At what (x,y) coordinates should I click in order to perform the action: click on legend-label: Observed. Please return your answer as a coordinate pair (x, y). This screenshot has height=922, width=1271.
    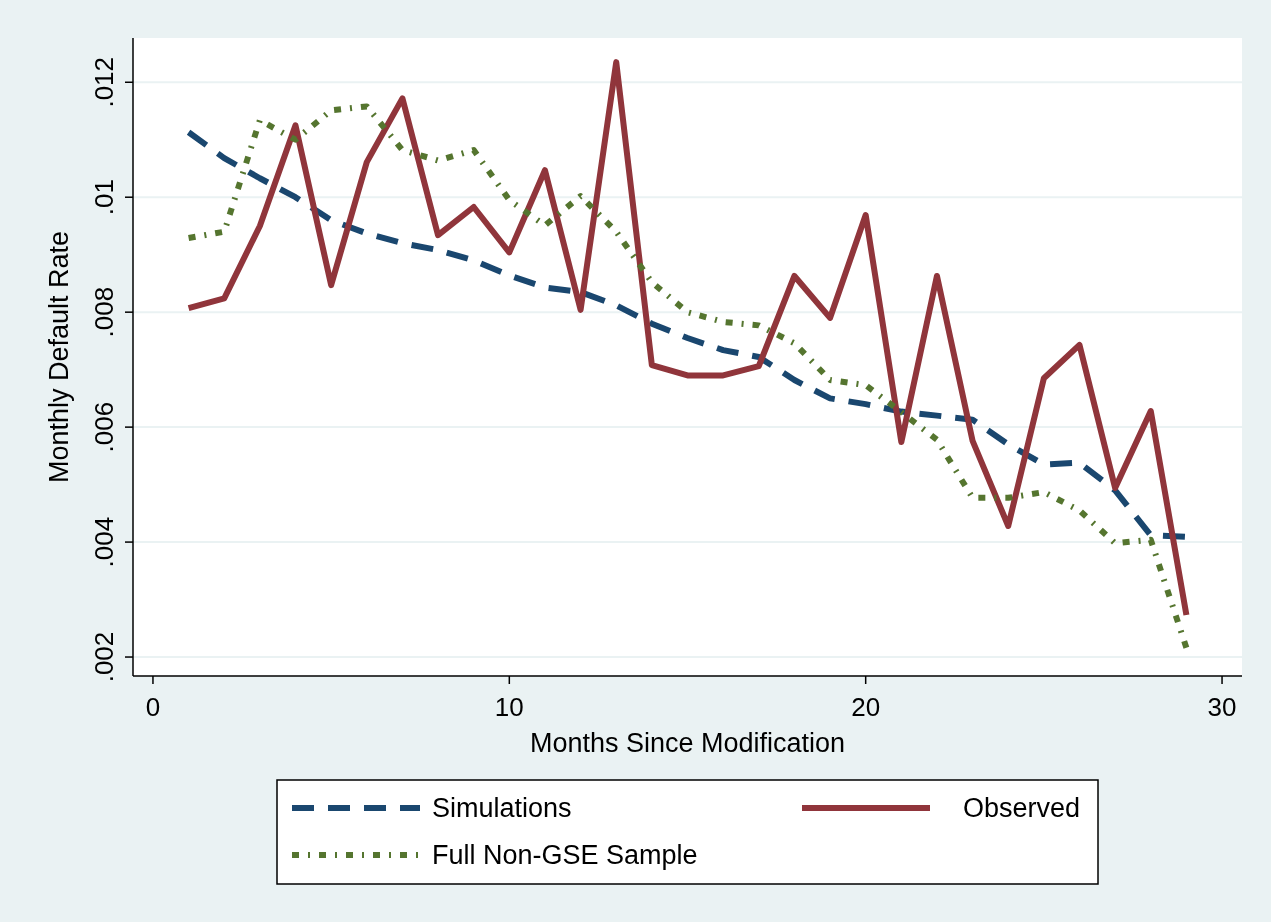
    Looking at the image, I should click on (1021, 808).